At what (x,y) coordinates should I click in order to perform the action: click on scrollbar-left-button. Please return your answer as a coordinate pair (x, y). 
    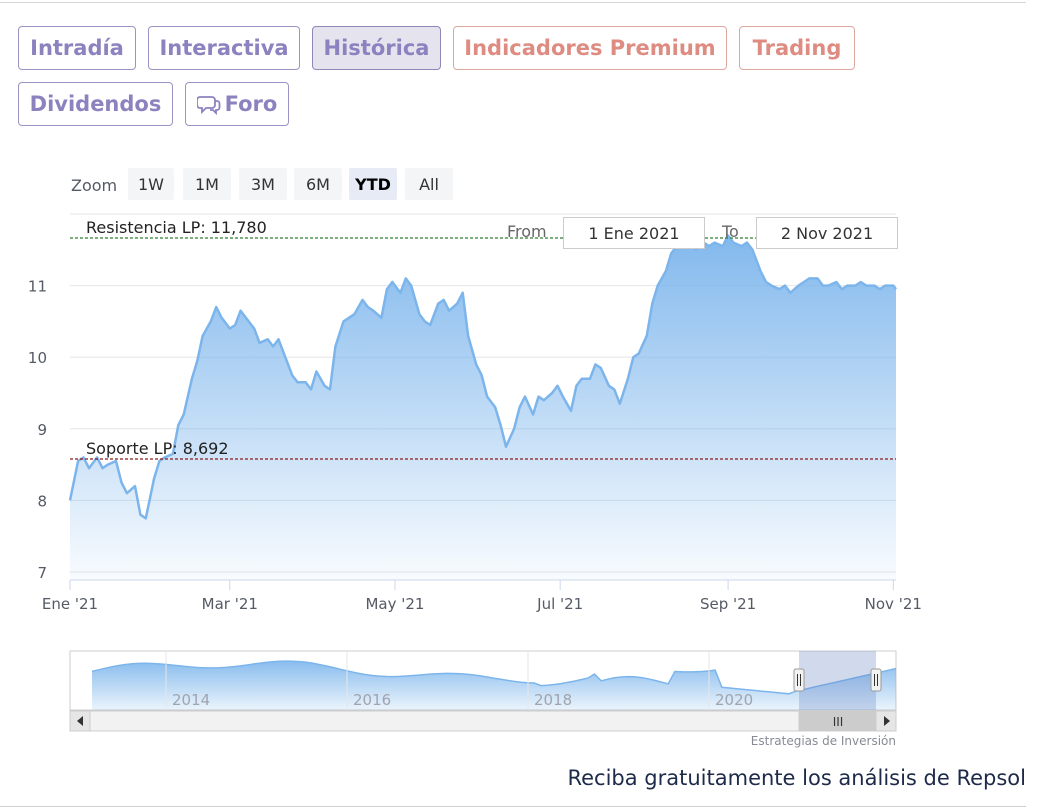
    Looking at the image, I should click on (80, 721).